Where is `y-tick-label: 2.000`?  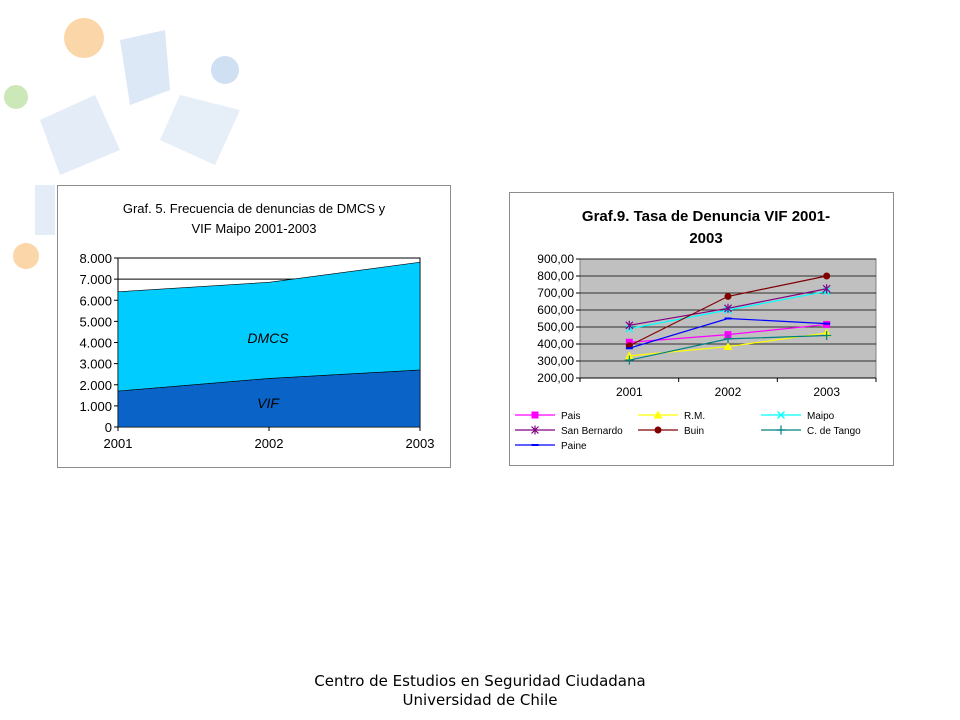
y-tick-label: 2.000 is located at coordinates (95, 385).